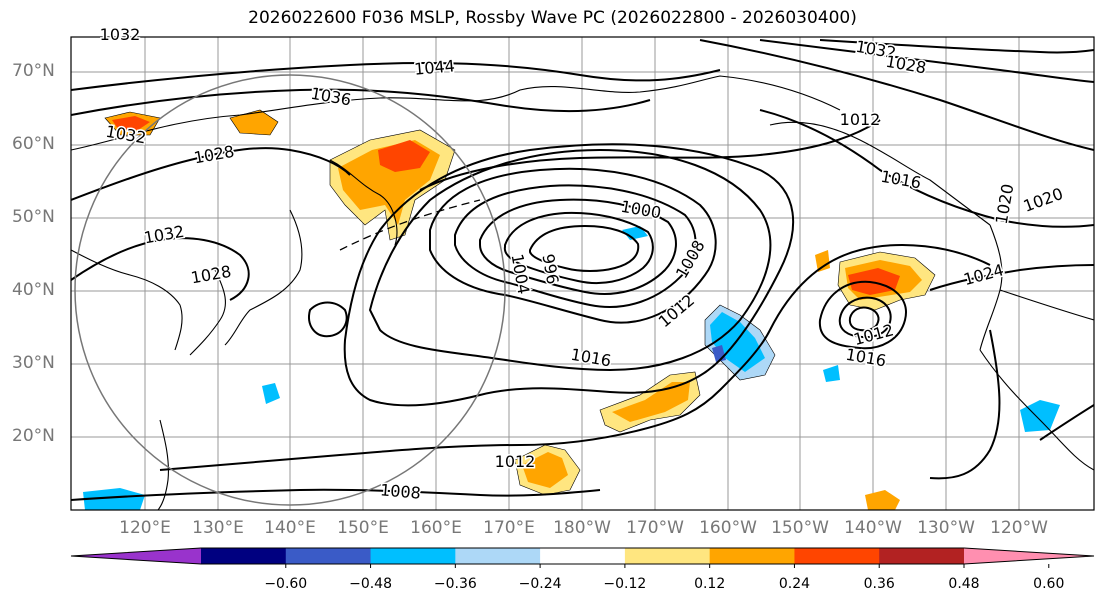 This screenshot has width=1105, height=604. I want to click on colorbar, so click(582, 557).